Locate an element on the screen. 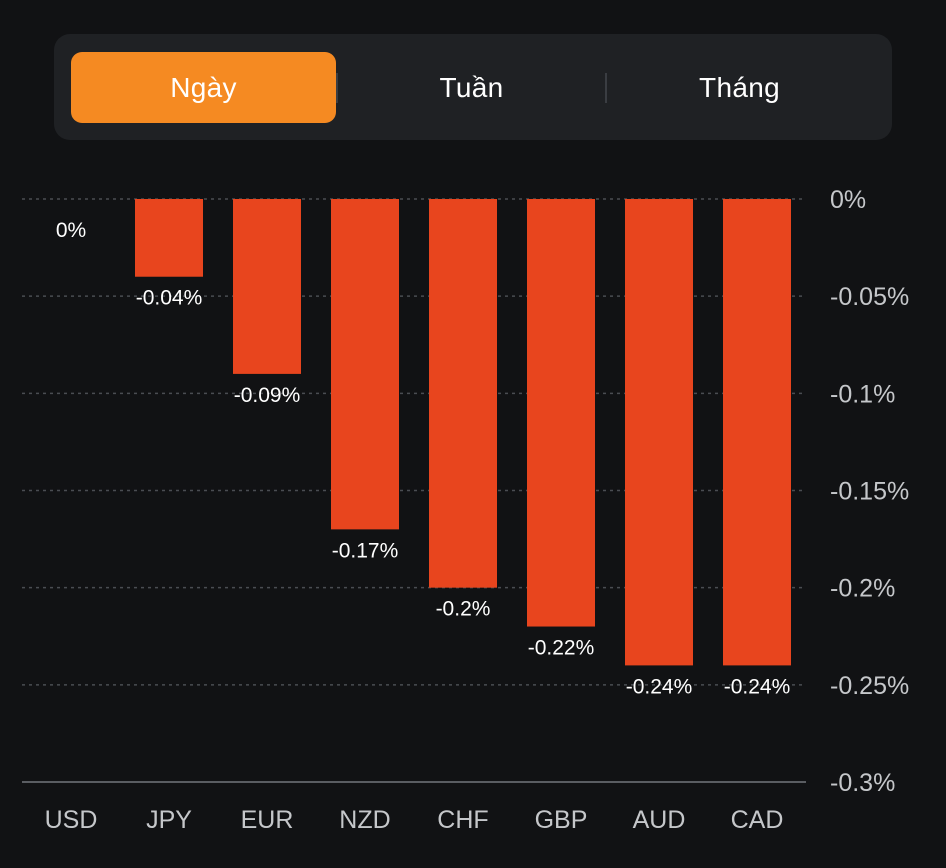  data-label: -0.09% is located at coordinates (267, 395).